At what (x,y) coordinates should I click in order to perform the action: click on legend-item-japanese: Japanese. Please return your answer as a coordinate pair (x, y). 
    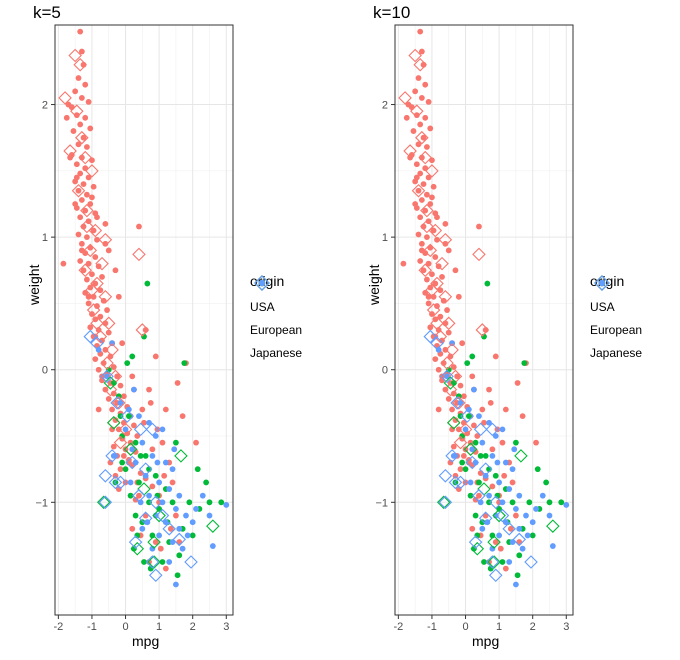
    Looking at the image, I should click on (295, 319).